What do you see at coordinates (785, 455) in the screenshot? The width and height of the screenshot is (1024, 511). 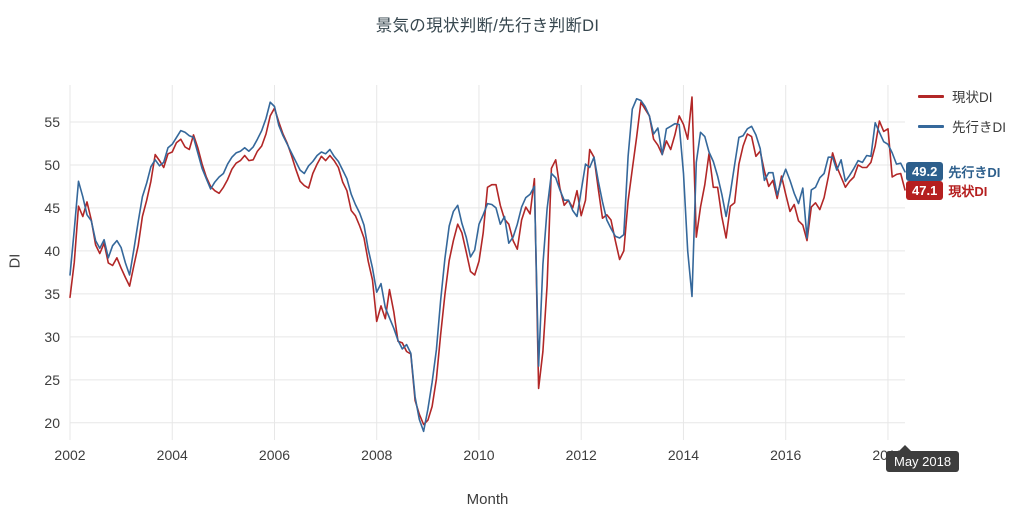 I see `x-tick-label: 2016` at bounding box center [785, 455].